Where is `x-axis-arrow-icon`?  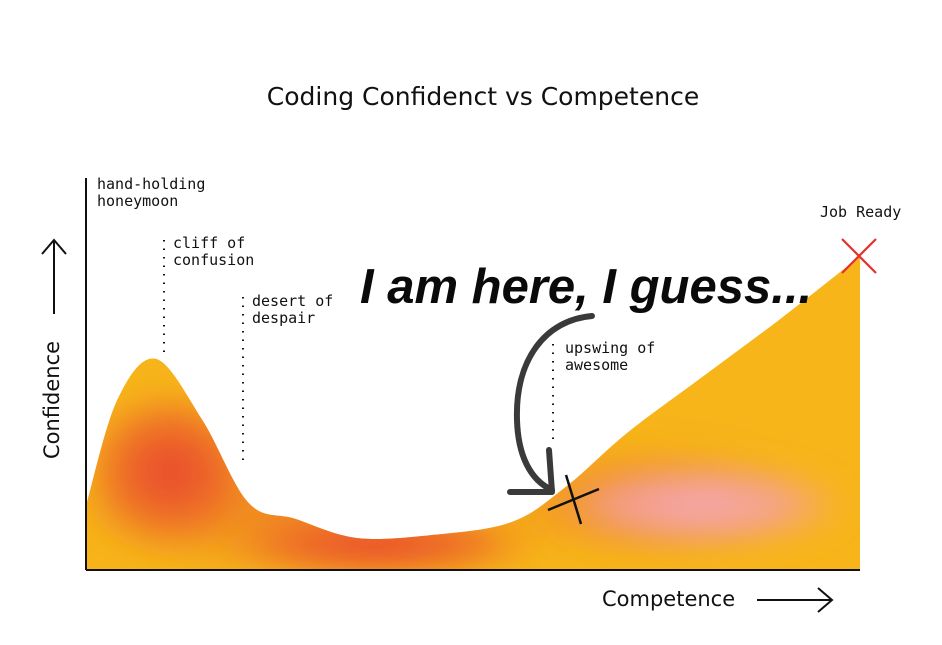
x-axis-arrow-icon is located at coordinates (795, 600).